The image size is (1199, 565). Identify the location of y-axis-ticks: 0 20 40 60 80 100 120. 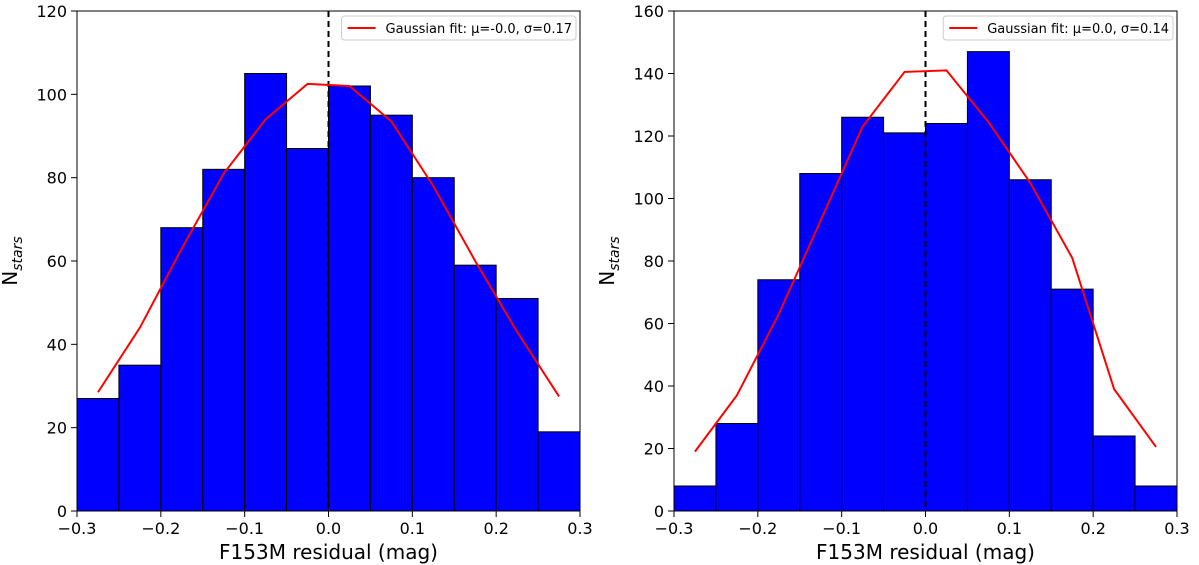
(56, 261).